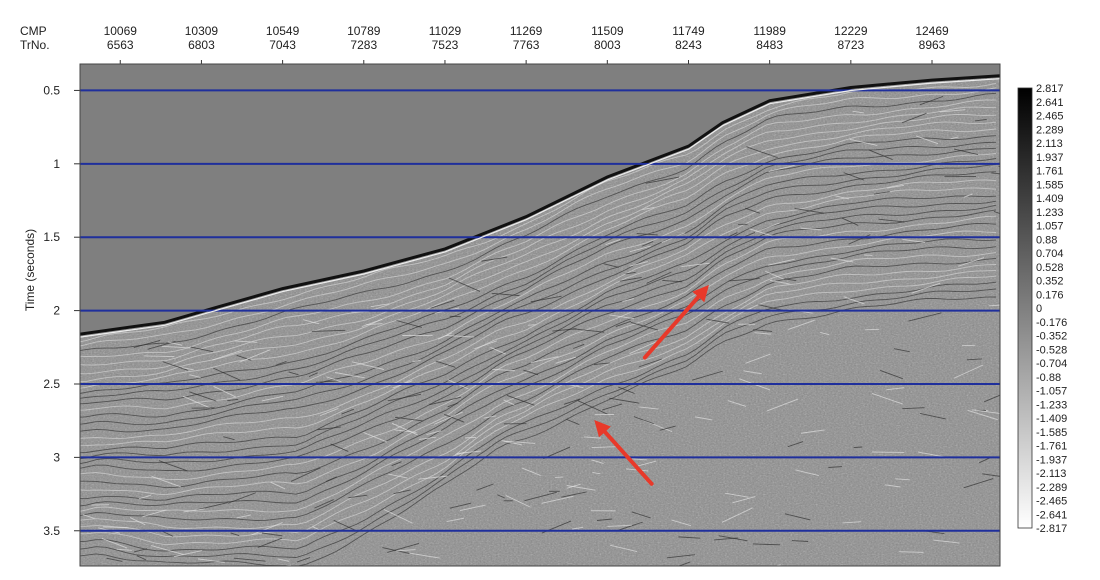 This screenshot has height=580, width=1100. Describe the element at coordinates (51, 237) in the screenshot. I see `y-tick-label: 1.5` at that location.